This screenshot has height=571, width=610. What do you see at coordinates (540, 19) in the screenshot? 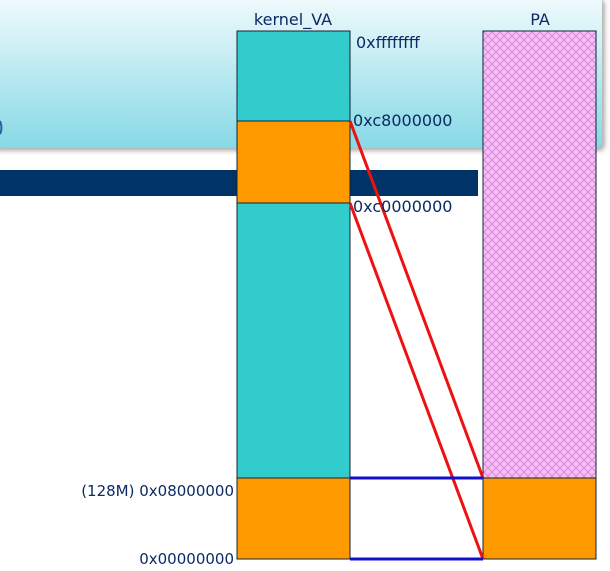
I see `pa-label: PA` at bounding box center [540, 19].